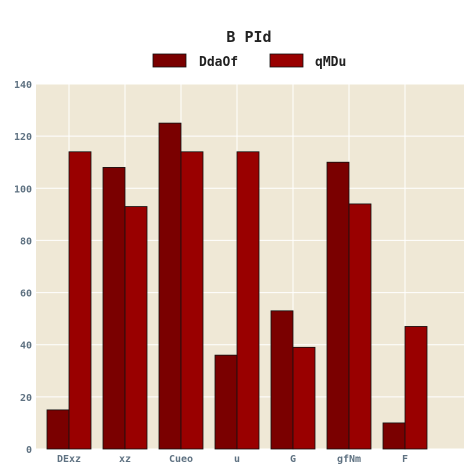  What do you see at coordinates (23, 268) in the screenshot?
I see `y-axis-ticks: 0 20 40 60 80 100 120 140` at bounding box center [23, 268].